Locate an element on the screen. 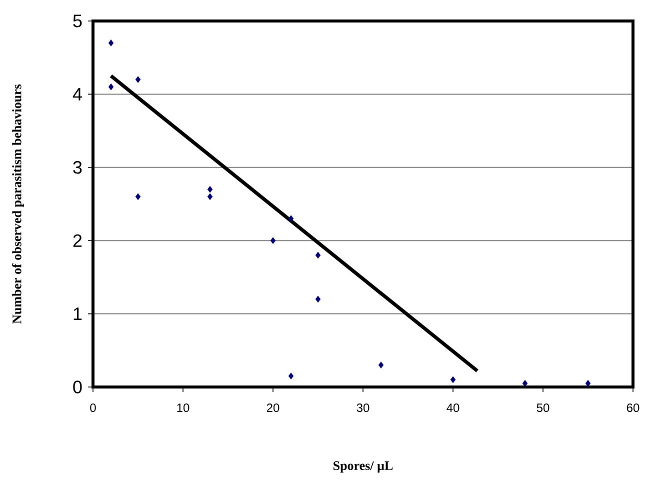  x-tick-label: 0 is located at coordinates (93, 408).